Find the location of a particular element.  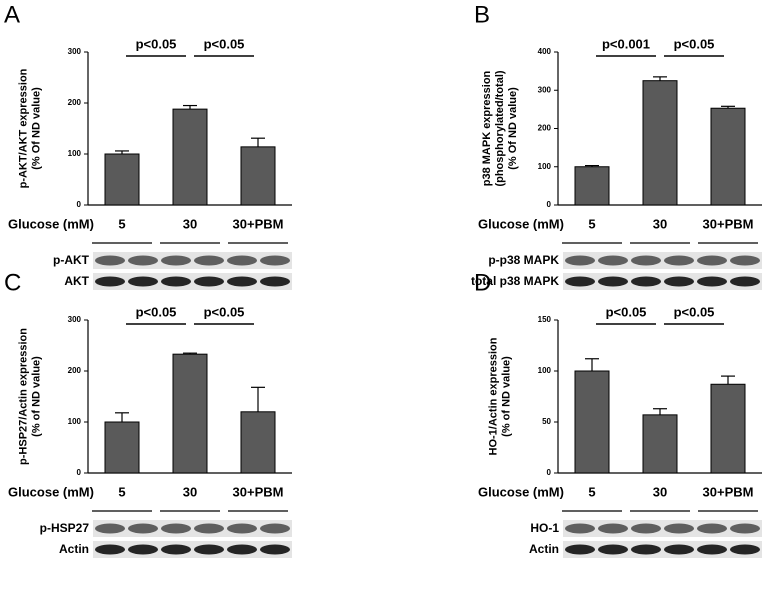

panel-letter: C is located at coordinates (12, 282).